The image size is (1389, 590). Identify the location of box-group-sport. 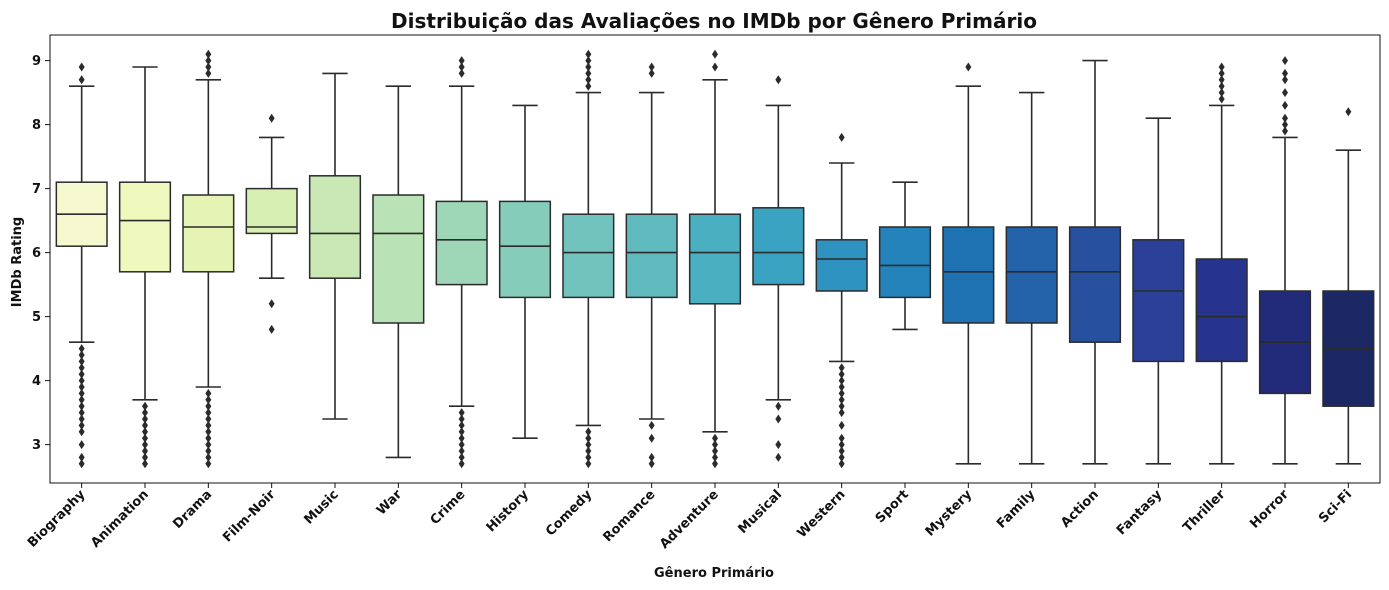
(905, 256).